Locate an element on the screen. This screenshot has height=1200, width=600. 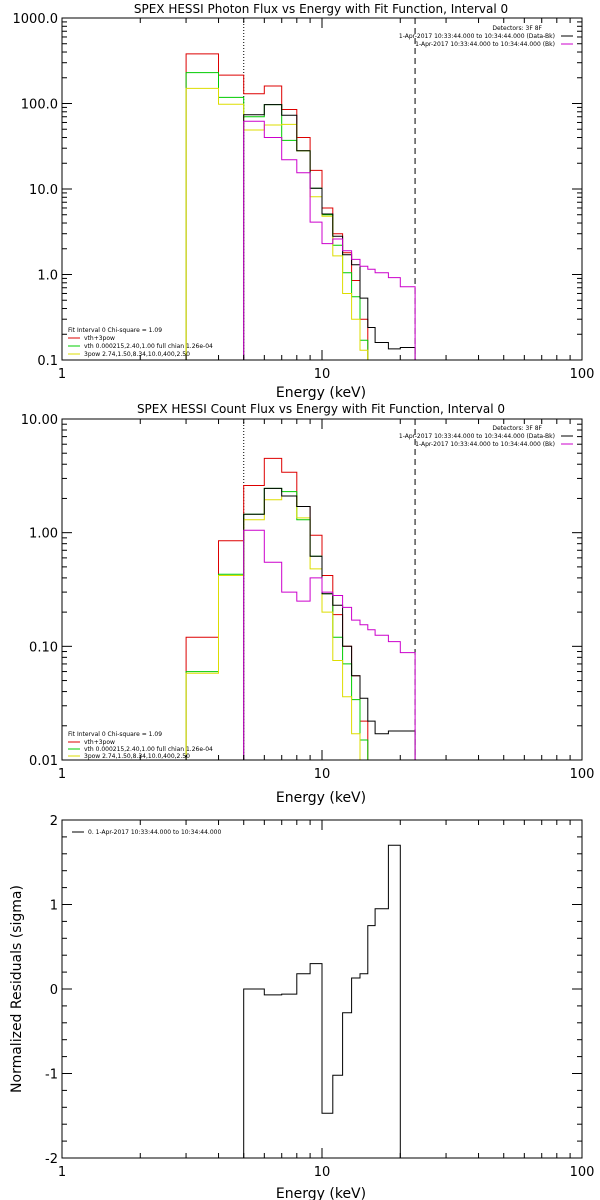
y-tick-label: 1.00 is located at coordinates (43, 534).